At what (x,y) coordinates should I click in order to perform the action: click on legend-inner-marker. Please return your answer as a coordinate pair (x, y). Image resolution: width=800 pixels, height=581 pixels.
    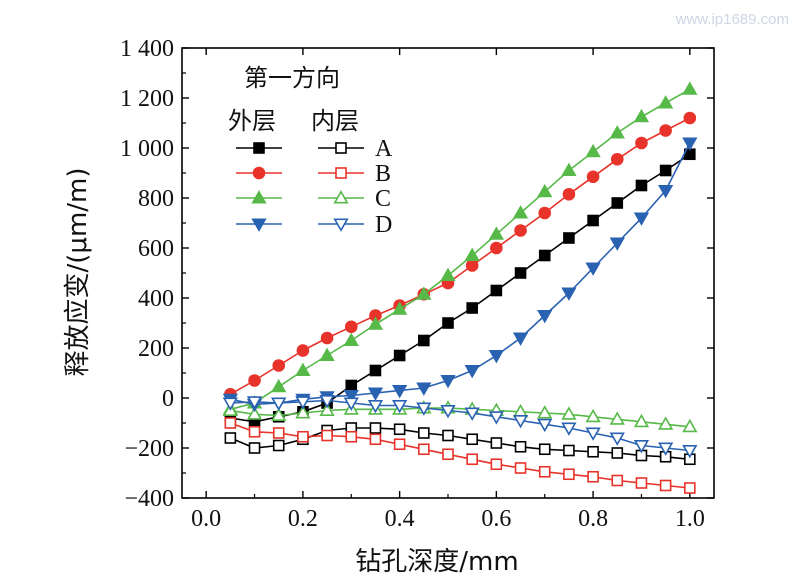
    Looking at the image, I should click on (341, 148).